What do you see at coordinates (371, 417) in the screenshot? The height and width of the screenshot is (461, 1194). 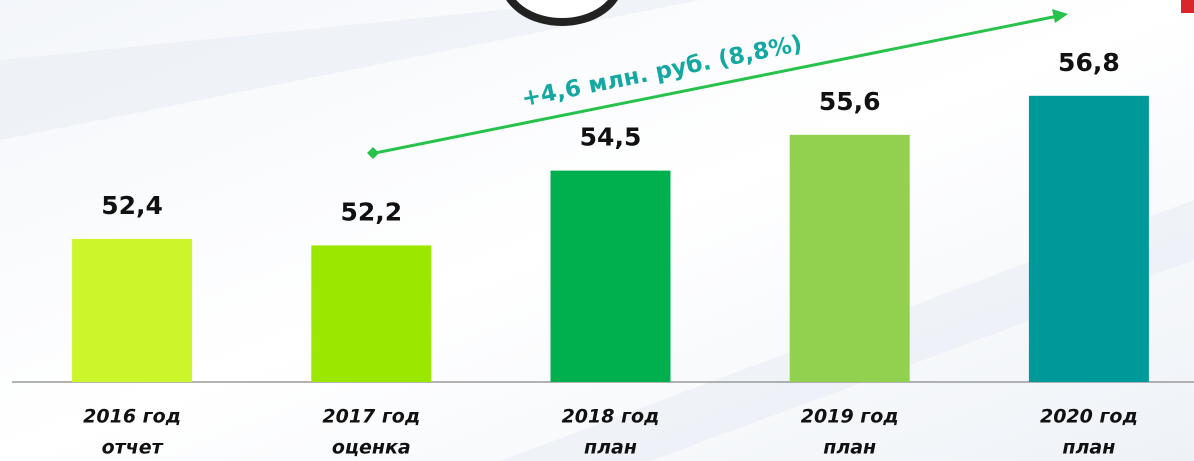 I see `x-tick-label: 2017 год` at bounding box center [371, 417].